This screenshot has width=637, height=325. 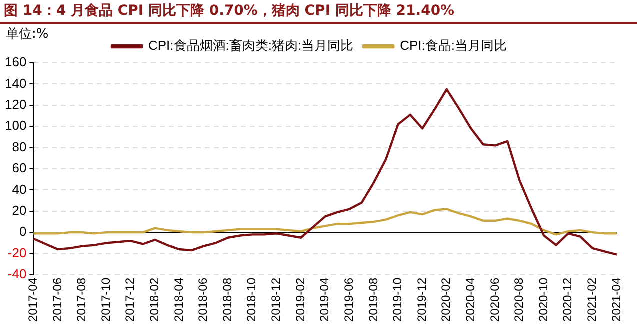 What do you see at coordinates (227, 300) in the screenshot?
I see `x-tick-label: 2018-08` at bounding box center [227, 300].